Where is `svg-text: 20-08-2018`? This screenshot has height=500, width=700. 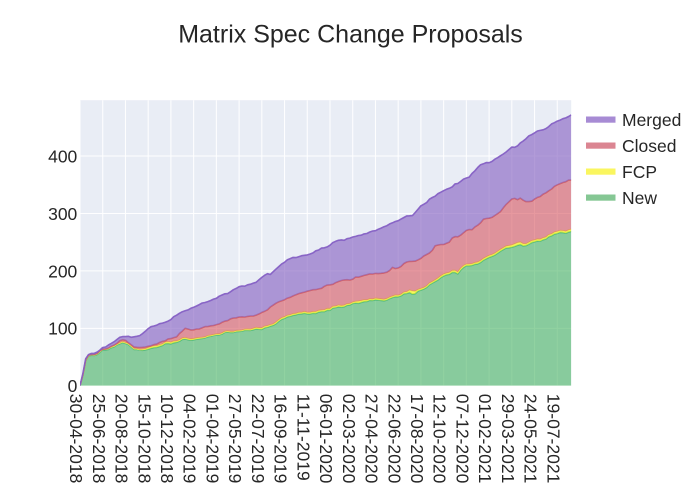 svg-text: 20-08-2018 is located at coordinates (122, 439).